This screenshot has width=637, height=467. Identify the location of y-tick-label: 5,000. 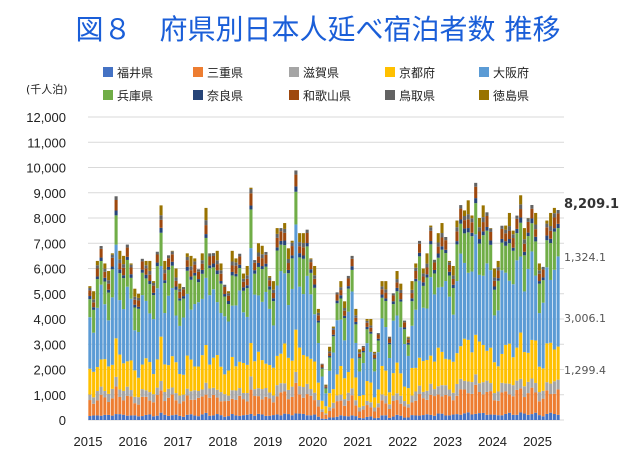
(49, 294).